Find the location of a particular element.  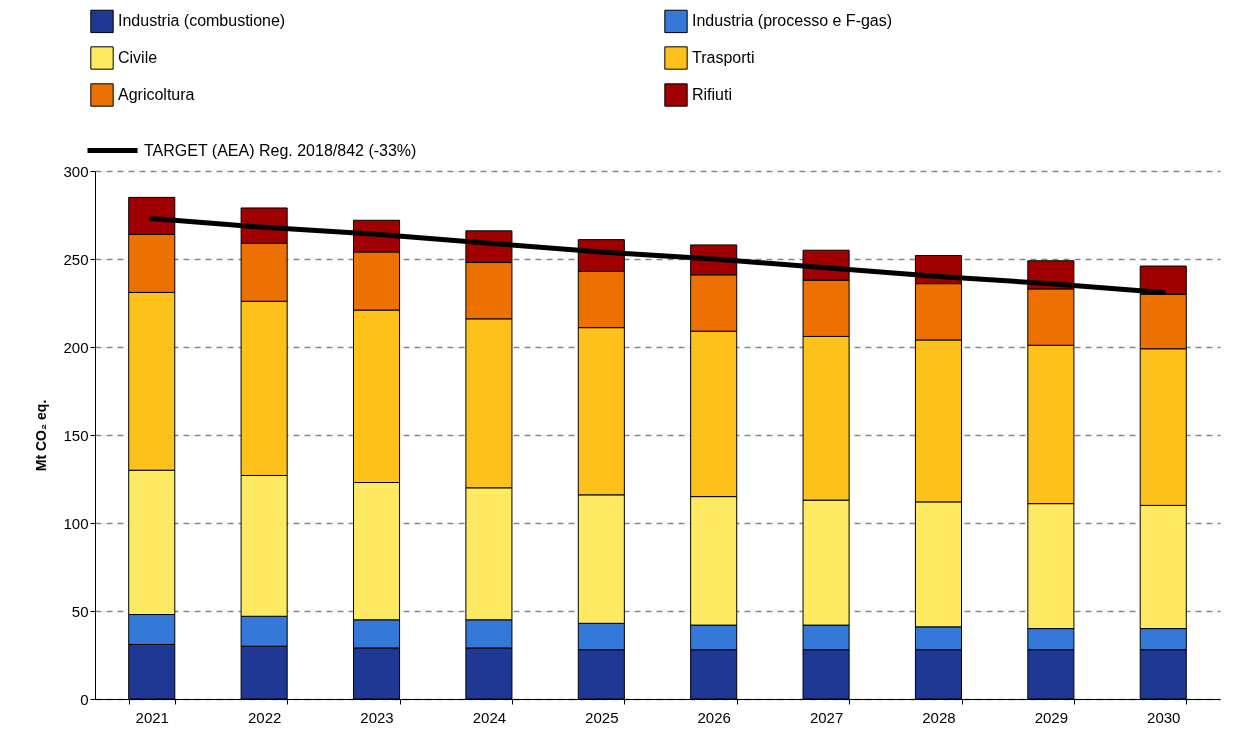

y-tick-label: 300 is located at coordinates (76, 171).